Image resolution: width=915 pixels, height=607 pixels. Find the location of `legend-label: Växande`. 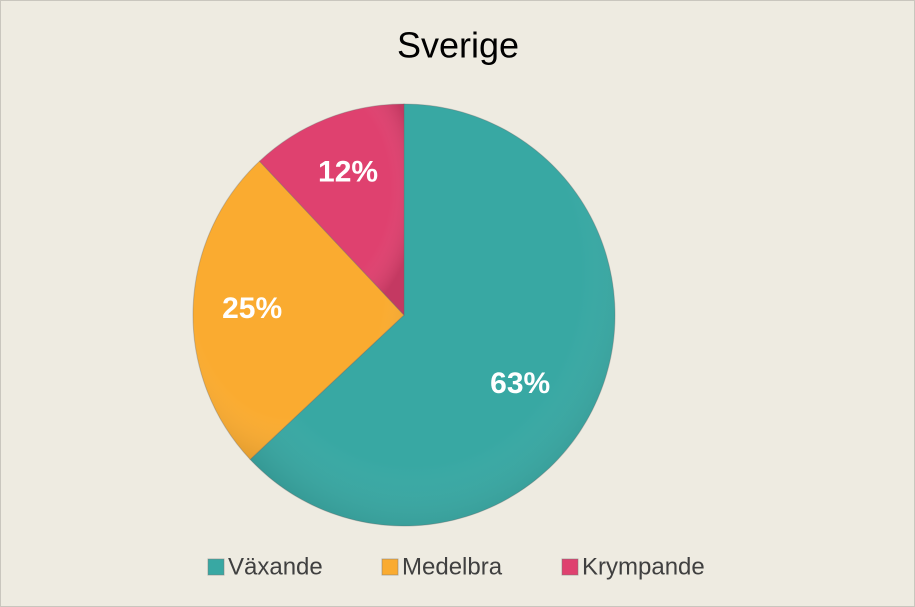

legend-label: Växande is located at coordinates (275, 566).